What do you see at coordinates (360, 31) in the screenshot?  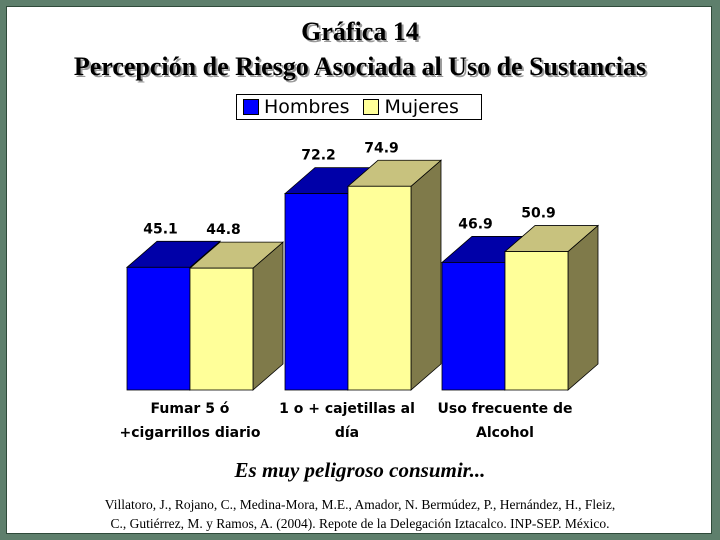 I see `chart-title: Gráfica 14` at bounding box center [360, 31].